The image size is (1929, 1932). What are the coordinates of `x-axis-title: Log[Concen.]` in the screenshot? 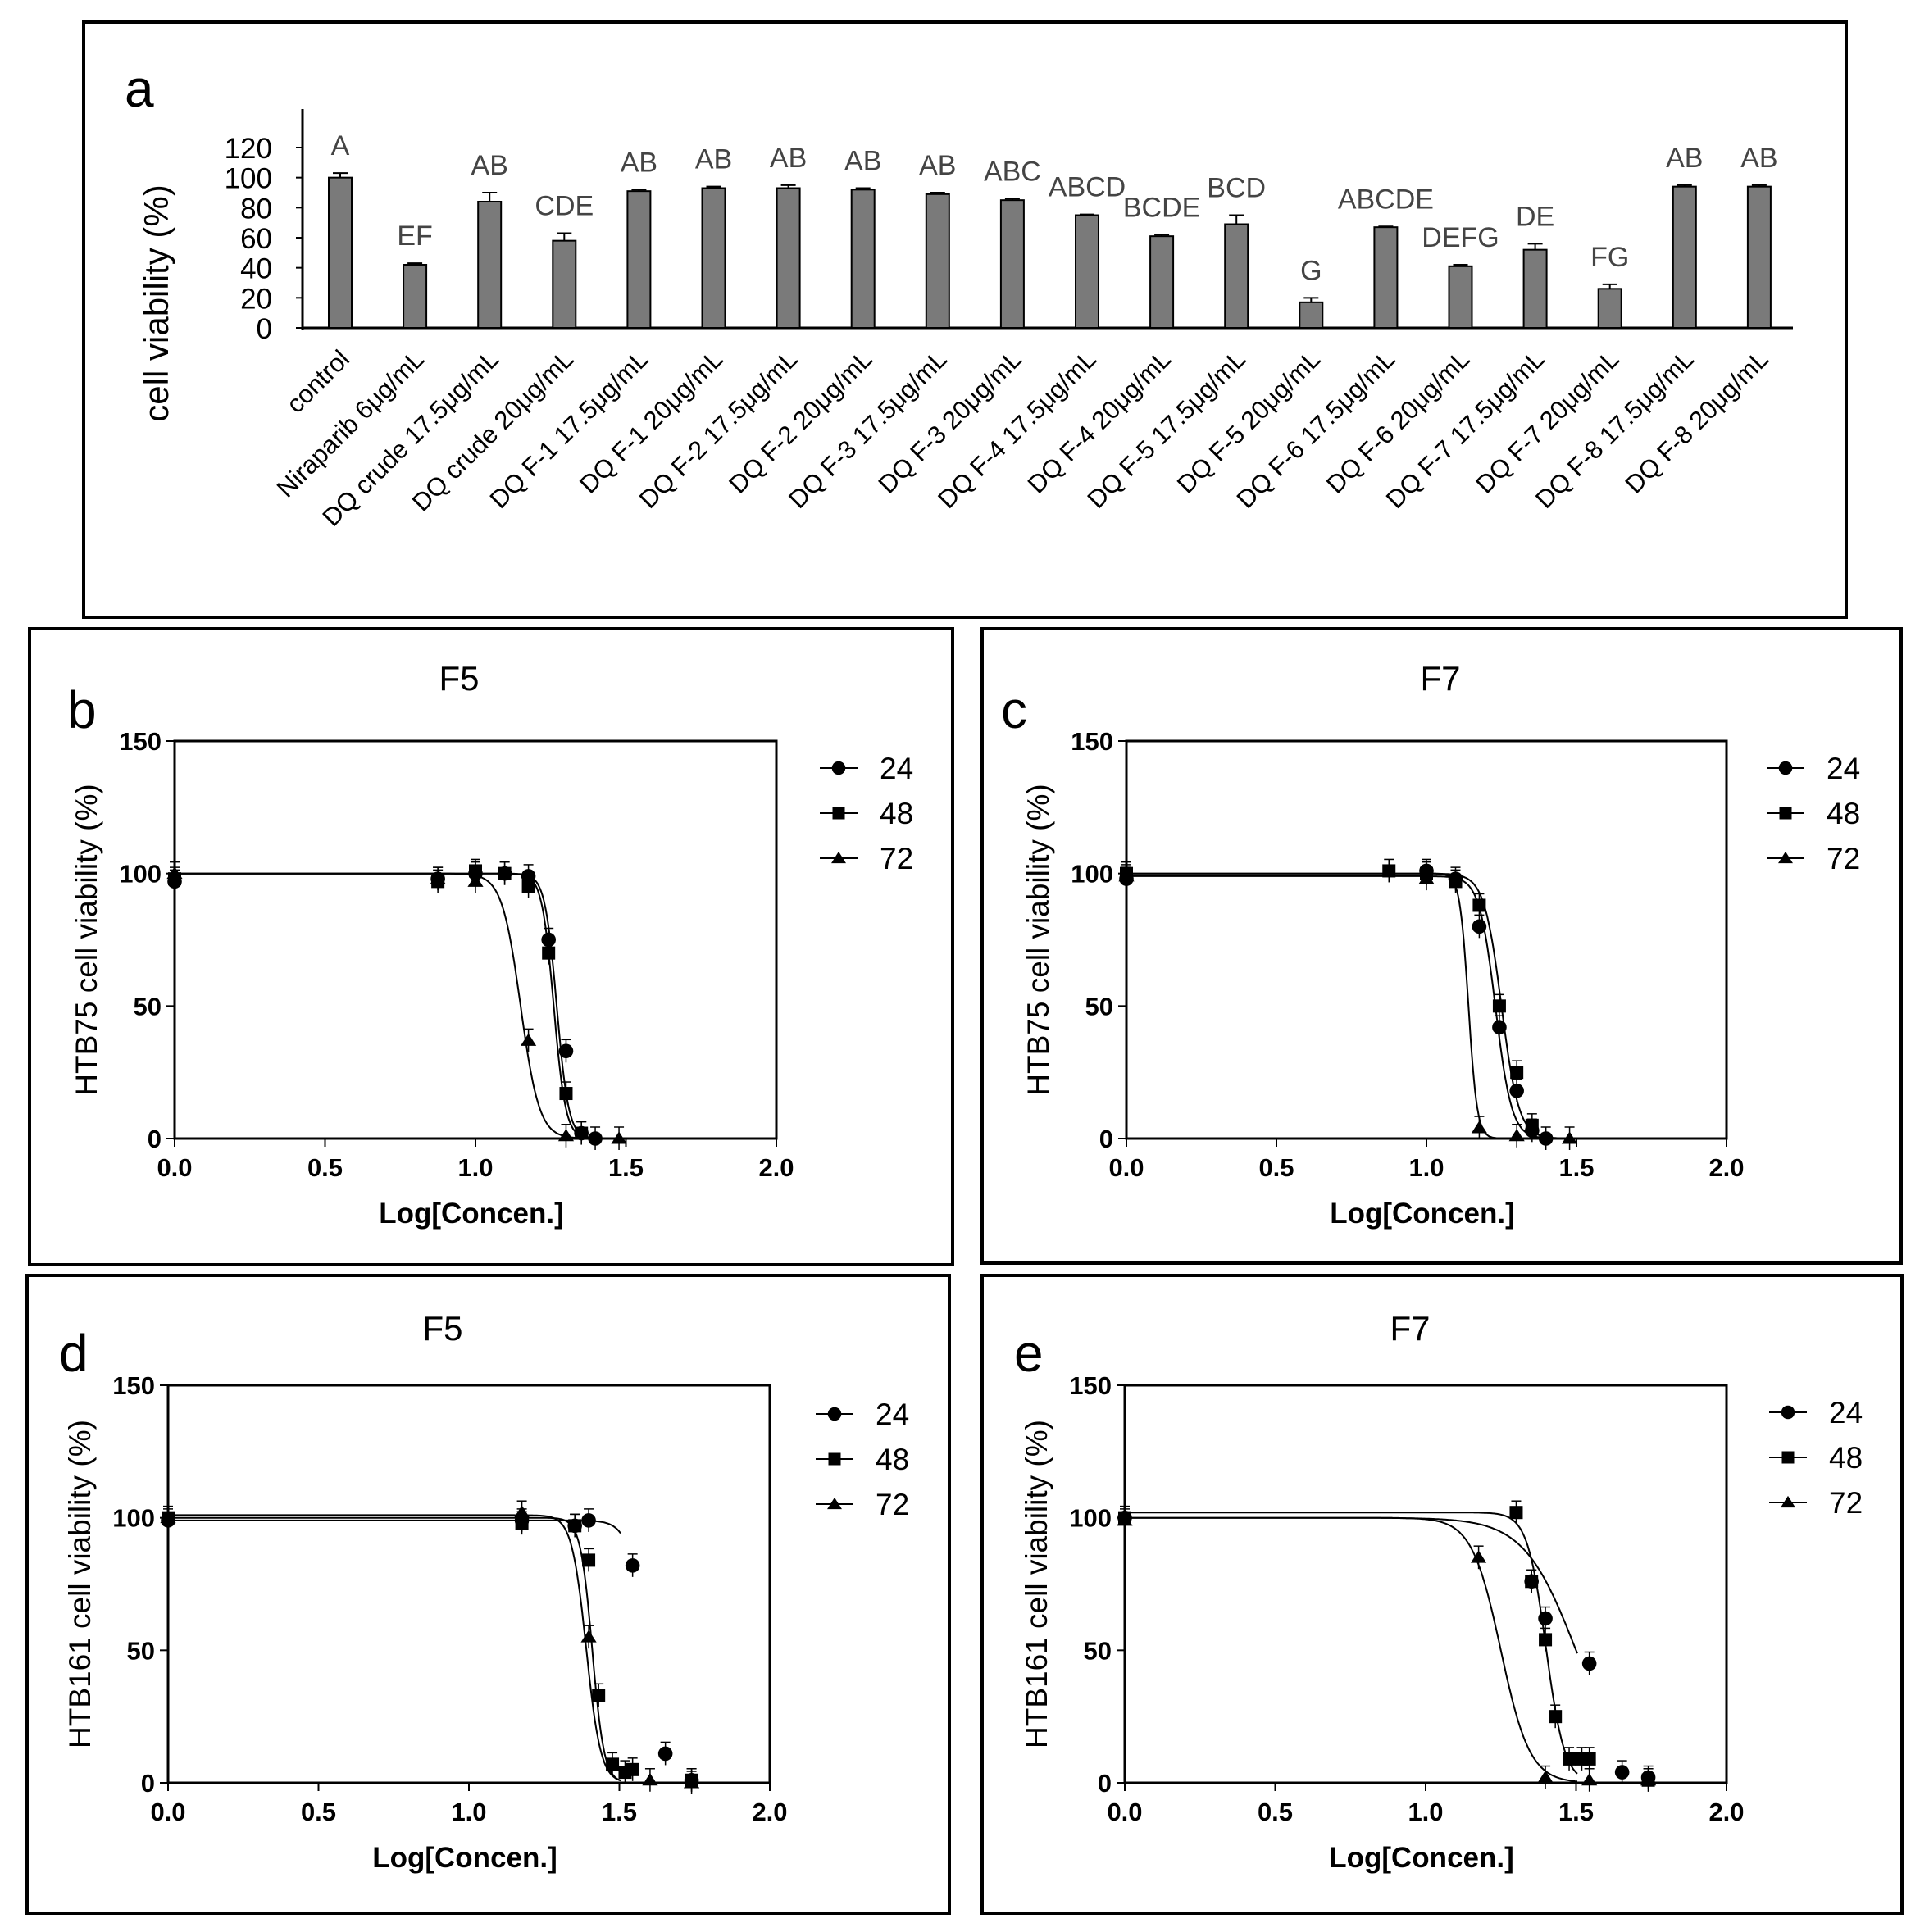 It's located at (464, 1858).